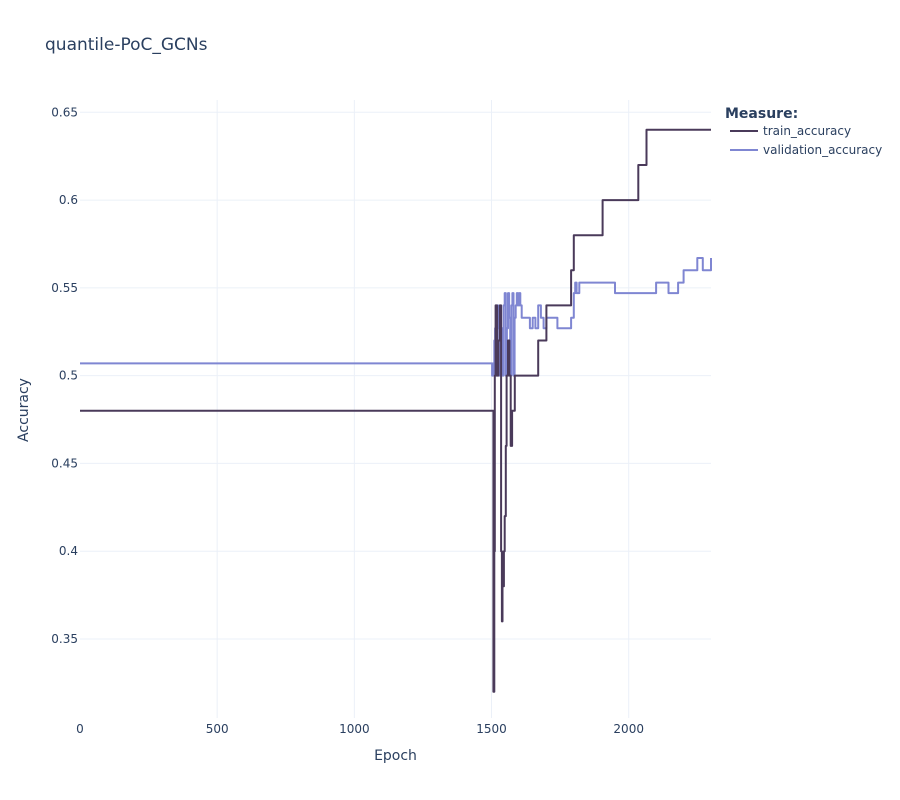 This screenshot has height=800, width=900. I want to click on legend-label-validation_accuracy: validation_accuracy, so click(822, 150).